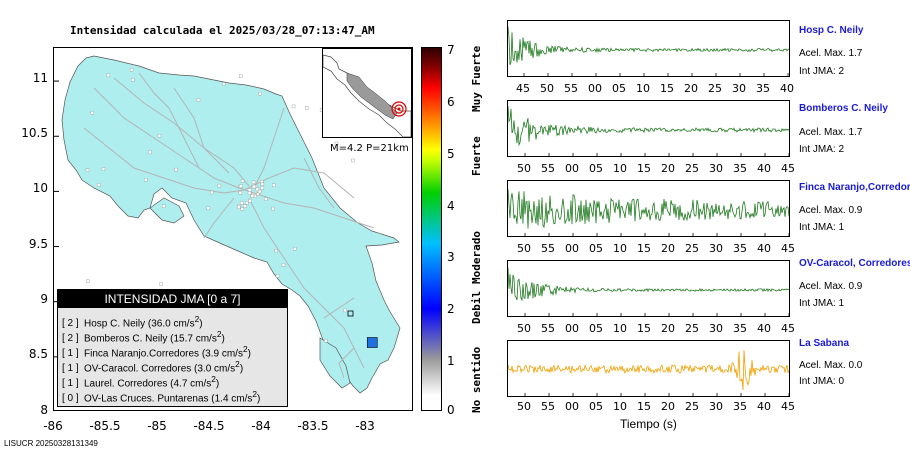 The width and height of the screenshot is (910, 460). What do you see at coordinates (365, 426) in the screenshot?
I see `lon-tick--83: -83` at bounding box center [365, 426].